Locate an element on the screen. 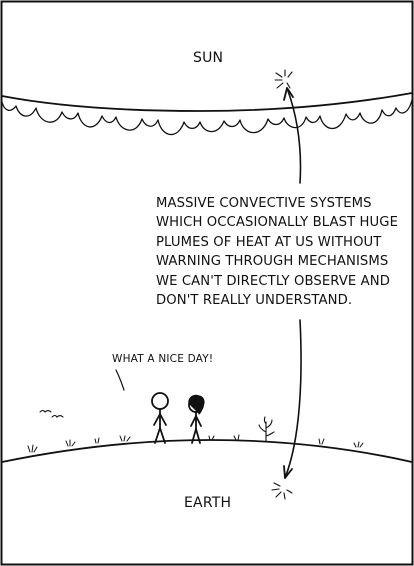 The height and width of the screenshot is (566, 414). earth-horizon is located at coordinates (207, 451).